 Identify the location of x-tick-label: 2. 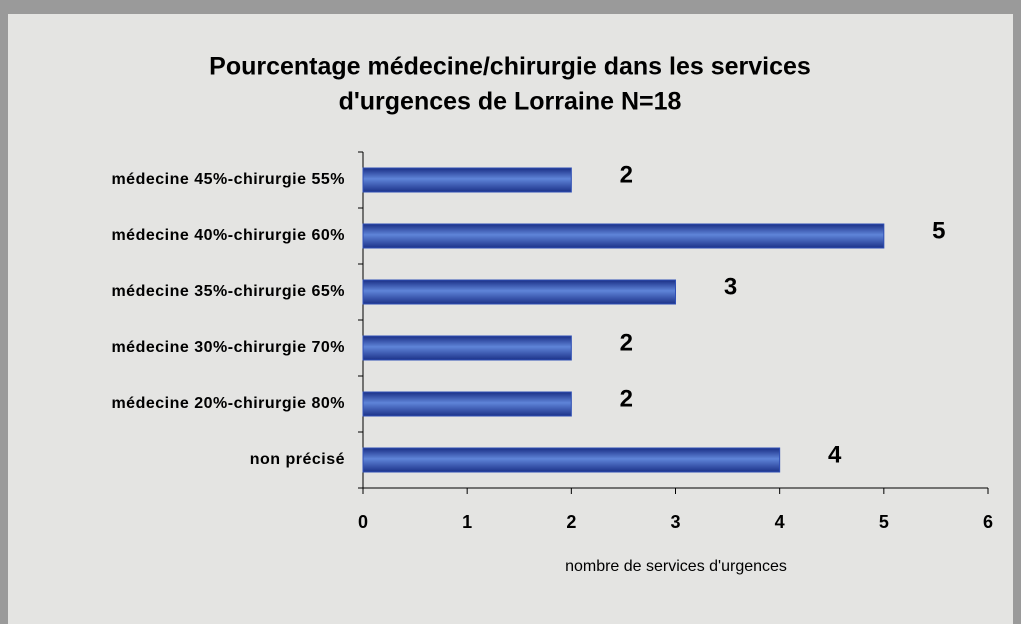
(571, 522).